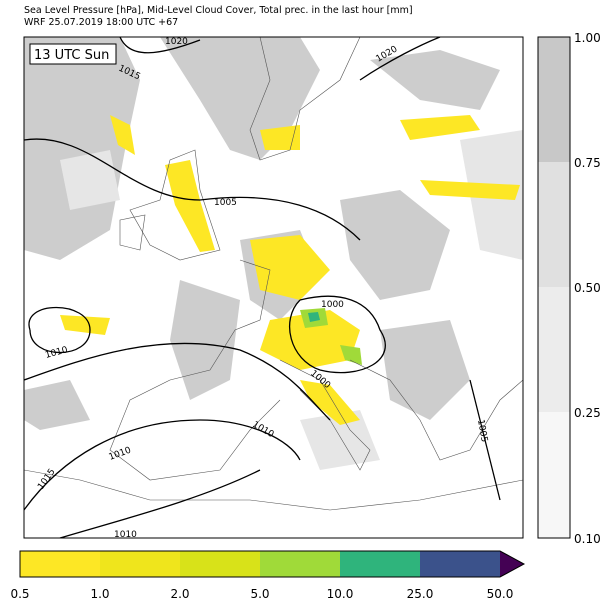  Describe the element at coordinates (332, 305) in the screenshot. I see `isobar-label: 1000` at that location.